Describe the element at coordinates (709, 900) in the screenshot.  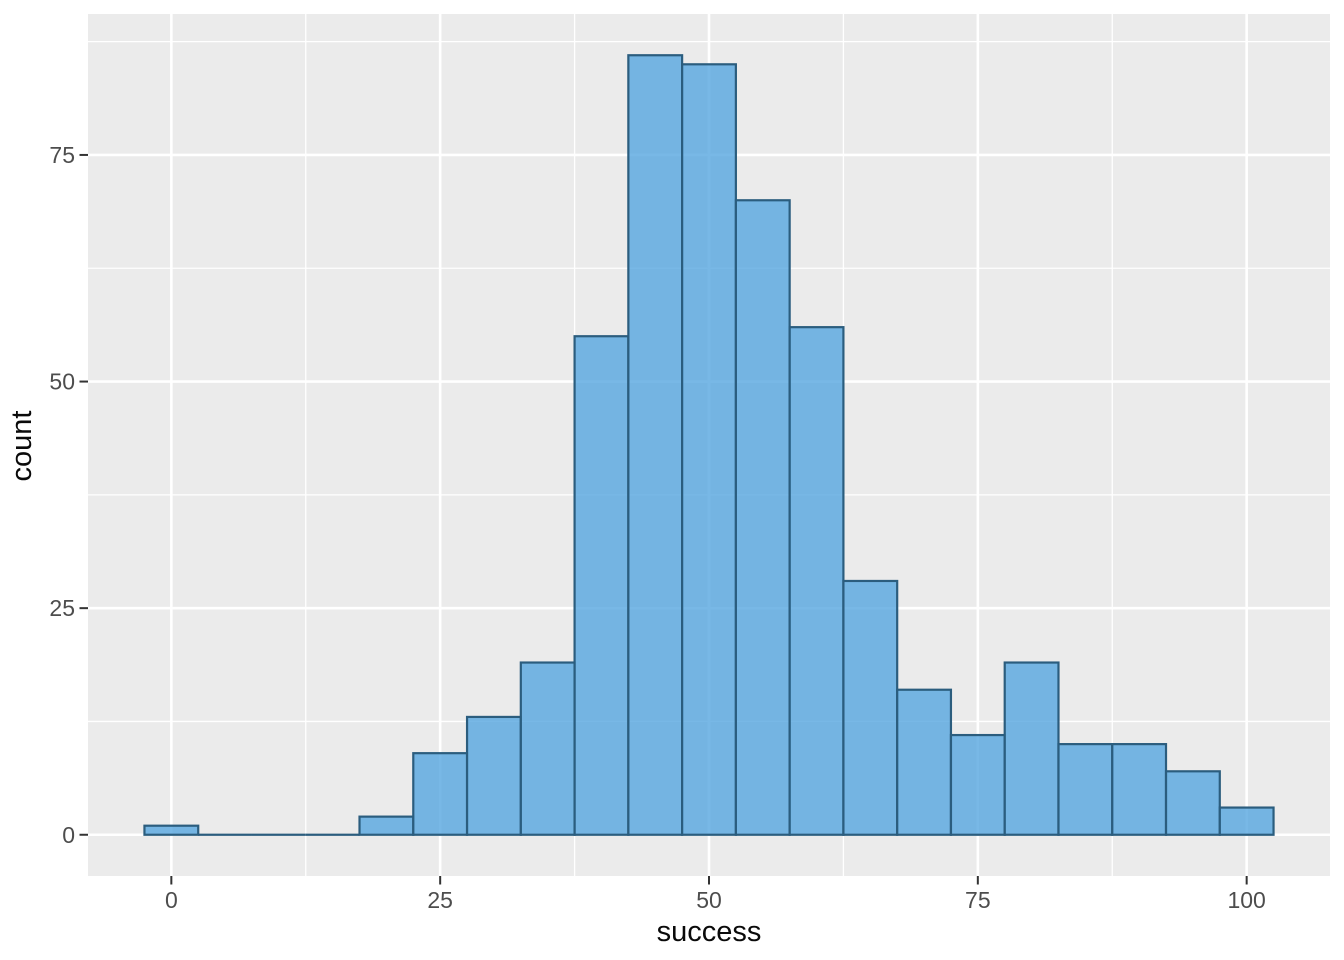
I see `x-tick-label: 50` at that location.